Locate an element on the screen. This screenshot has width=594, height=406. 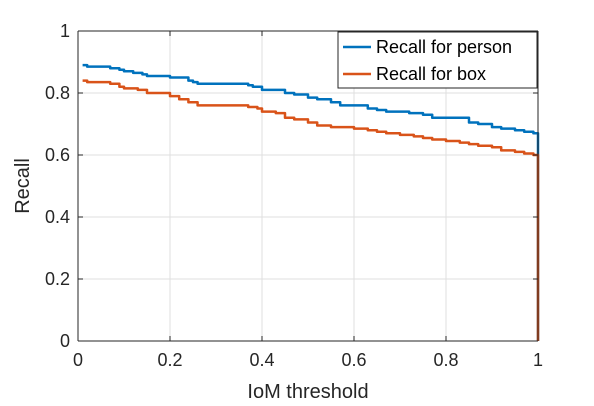
x-tick-label-0: 0 is located at coordinates (78, 360).